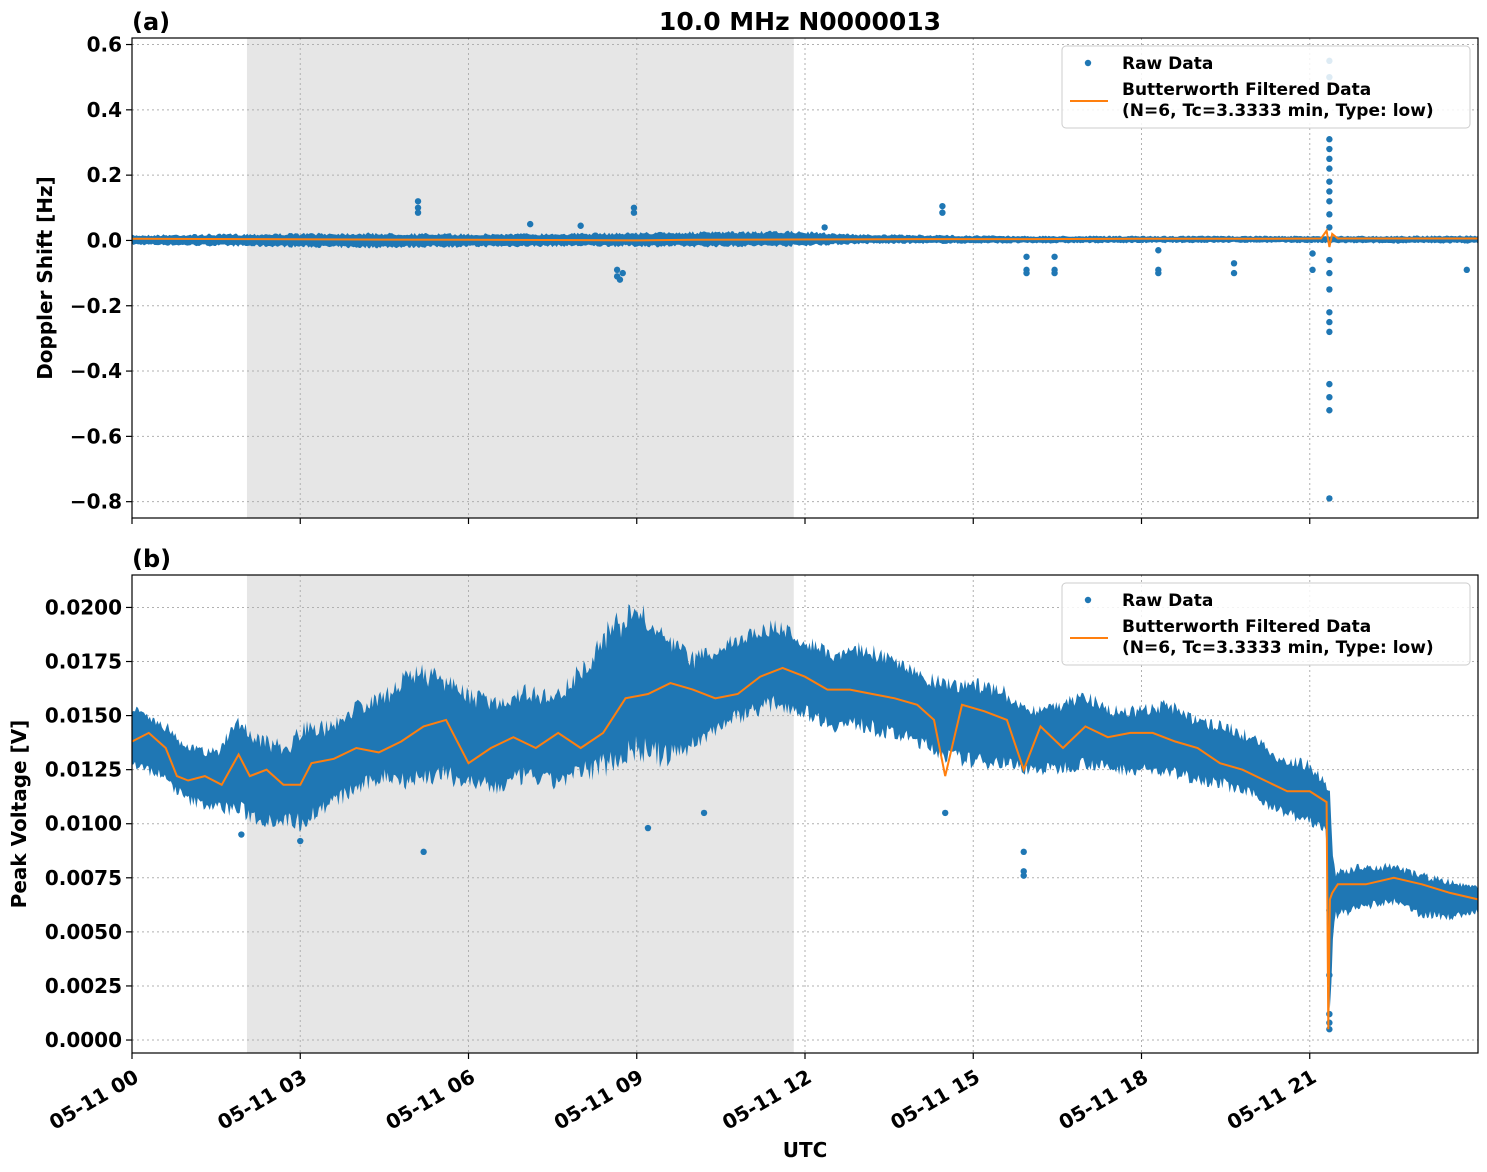 The width and height of the screenshot is (1487, 1172). Describe the element at coordinates (721, 1056) in the screenshot. I see `panel-b-x-ticks` at that location.